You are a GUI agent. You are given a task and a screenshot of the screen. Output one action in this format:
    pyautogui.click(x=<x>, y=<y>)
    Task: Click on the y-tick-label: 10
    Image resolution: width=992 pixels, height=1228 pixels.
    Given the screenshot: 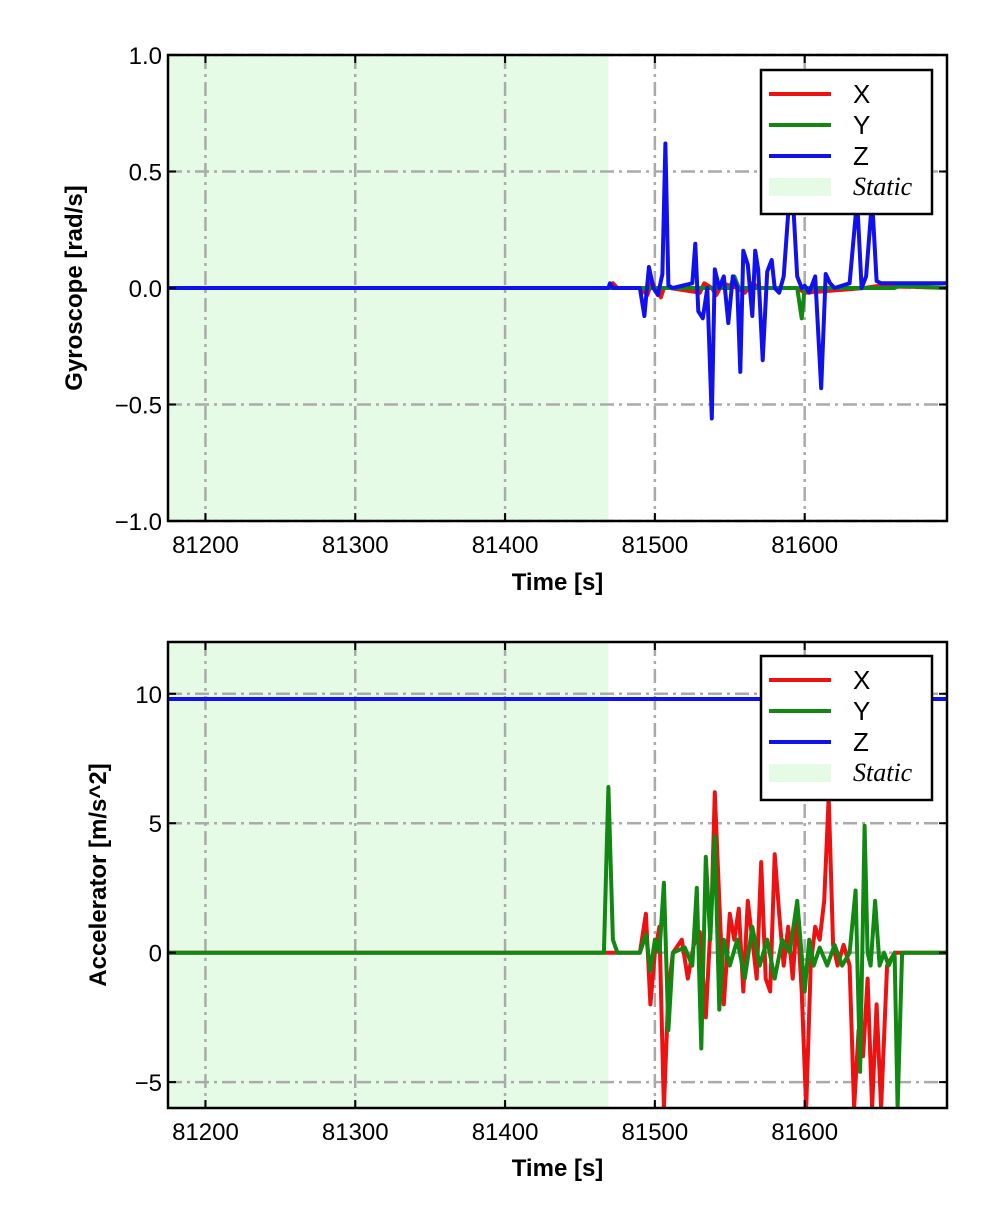 What is the action you would take?
    pyautogui.click(x=148, y=695)
    